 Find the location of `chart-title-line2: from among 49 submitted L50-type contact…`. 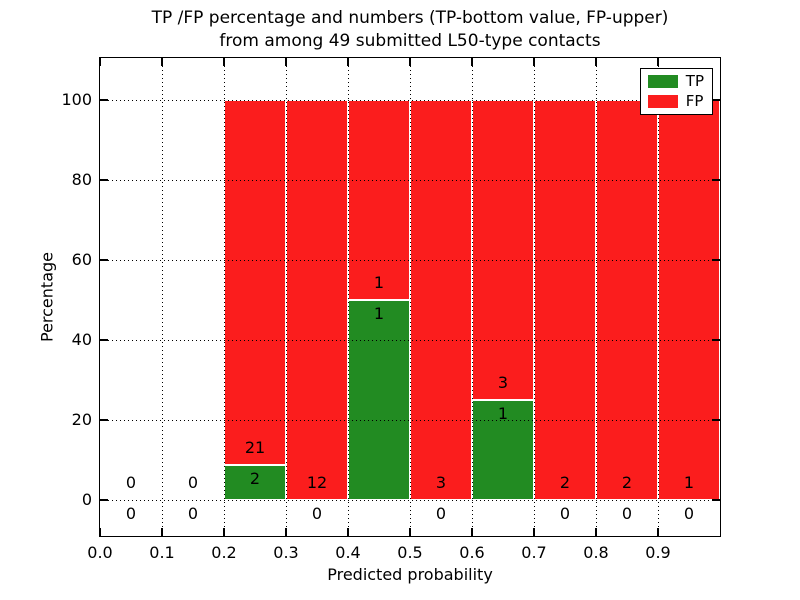

chart-title-line2: from among 49 submitted L50-type contact… is located at coordinates (410, 41).